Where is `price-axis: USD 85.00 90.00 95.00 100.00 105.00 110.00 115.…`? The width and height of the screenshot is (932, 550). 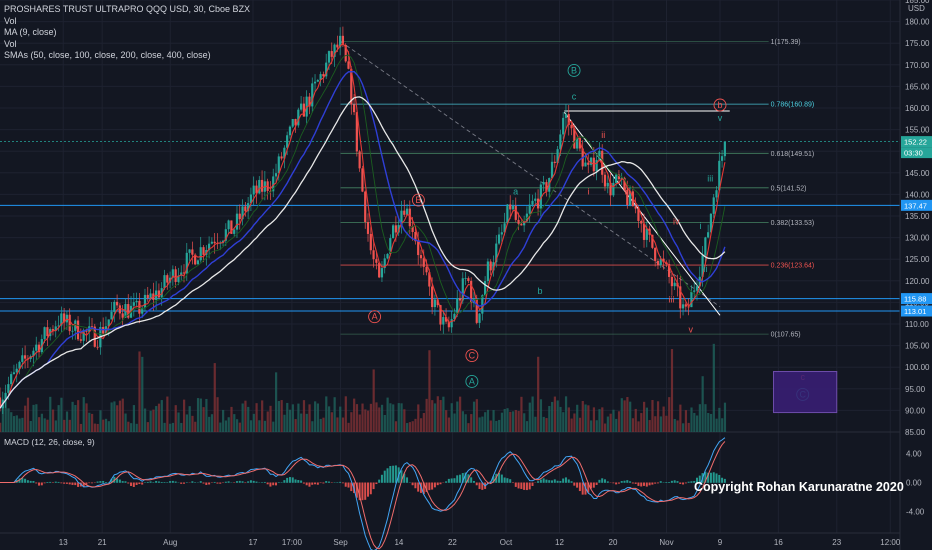 price-axis: USD 85.00 90.00 95.00 100.00 105.00 110.00 115.… is located at coordinates (915, 275).